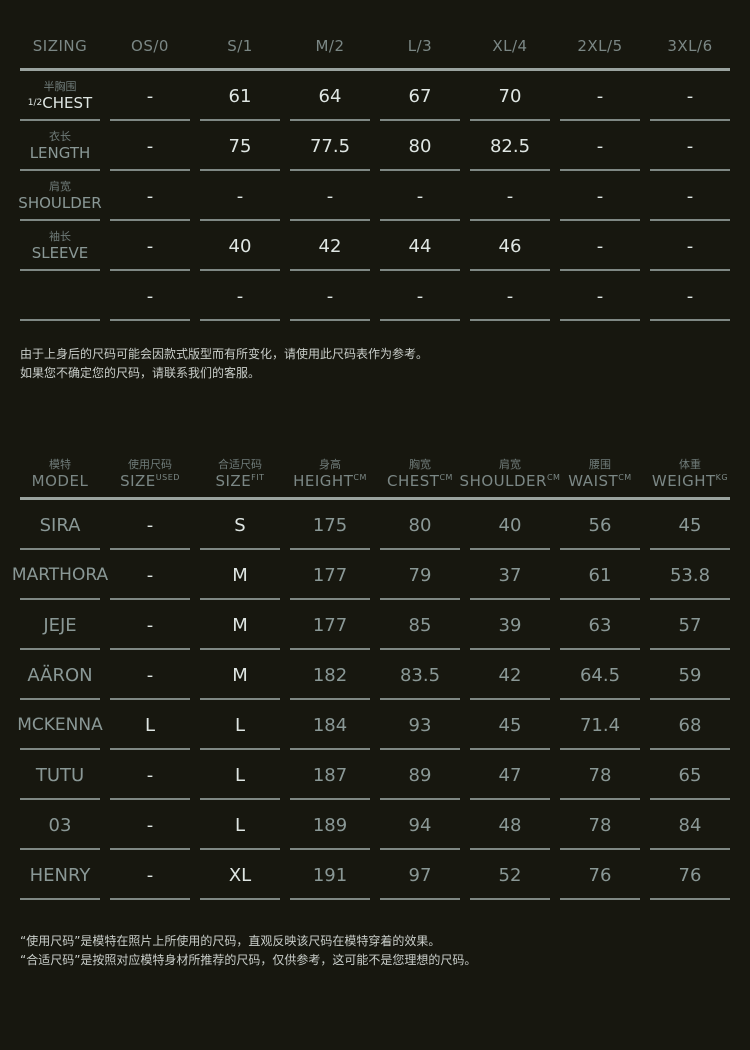 The width and height of the screenshot is (750, 1050). What do you see at coordinates (60, 875) in the screenshot?
I see `value: HENRY` at bounding box center [60, 875].